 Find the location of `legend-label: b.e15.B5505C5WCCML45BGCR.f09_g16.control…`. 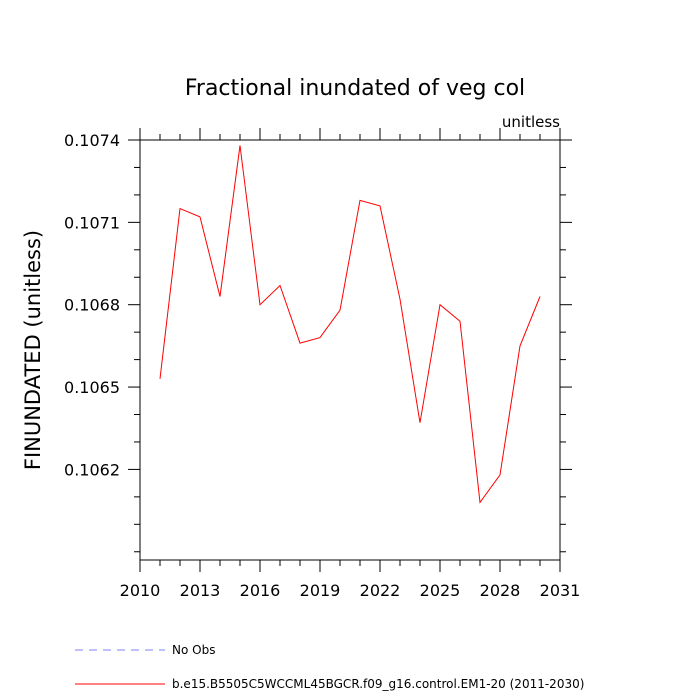

legend-label: b.e15.B5505C5WCCML45BGCR.f09_g16.control… is located at coordinates (378, 684).